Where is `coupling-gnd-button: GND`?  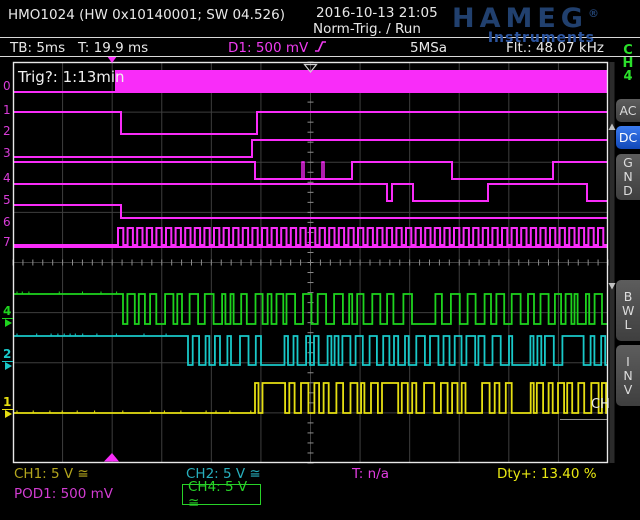 coupling-gnd-button: GND is located at coordinates (628, 177).